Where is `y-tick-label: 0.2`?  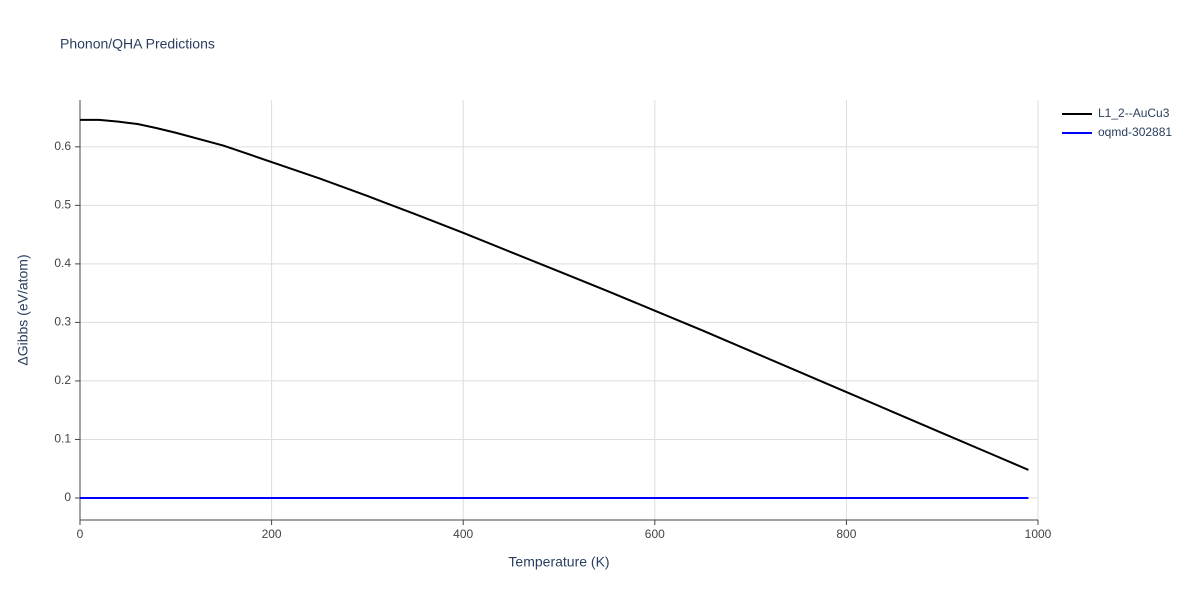 y-tick-label: 0.2 is located at coordinates (62, 380).